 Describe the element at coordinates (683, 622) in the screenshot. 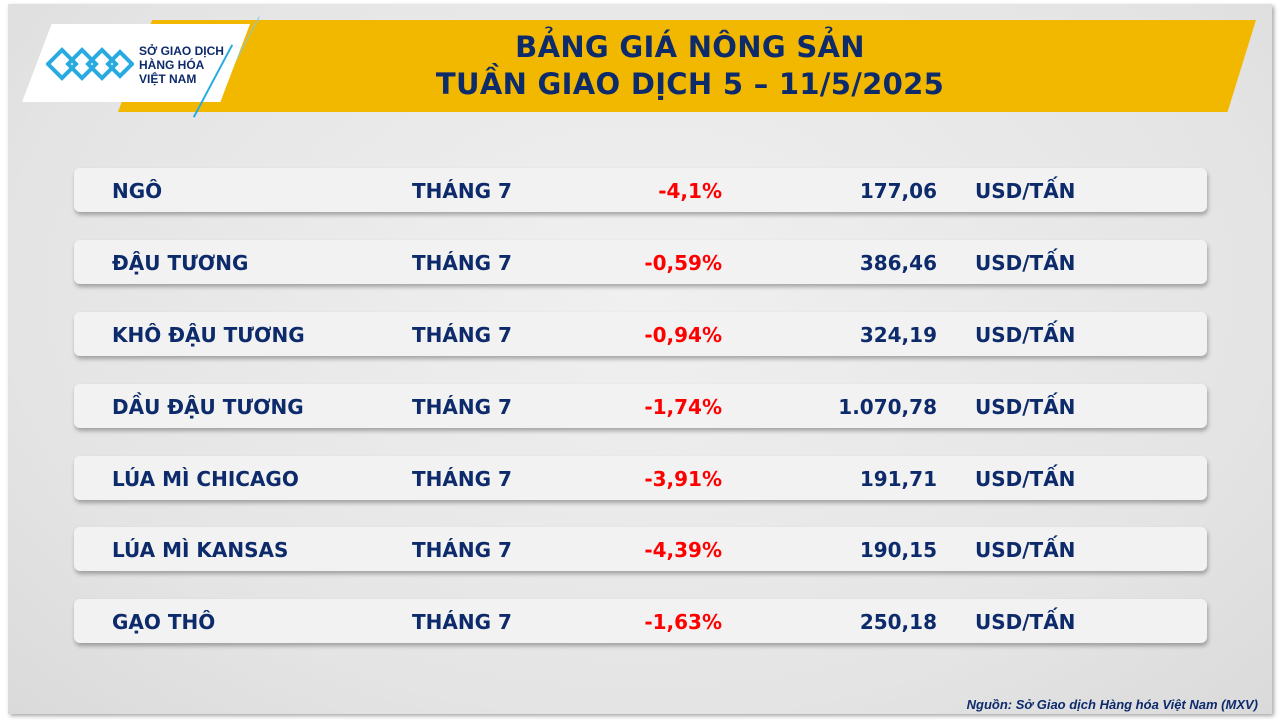

I see `price-change: -1,63%` at that location.